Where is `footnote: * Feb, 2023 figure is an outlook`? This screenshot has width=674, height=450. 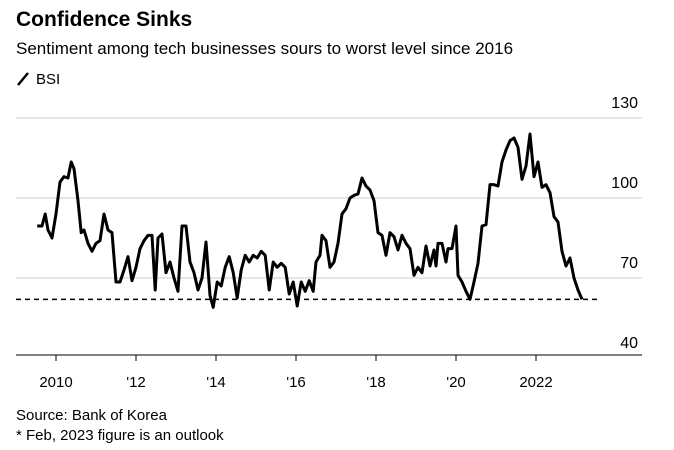
footnote: * Feb, 2023 figure is an outlook is located at coordinates (120, 435).